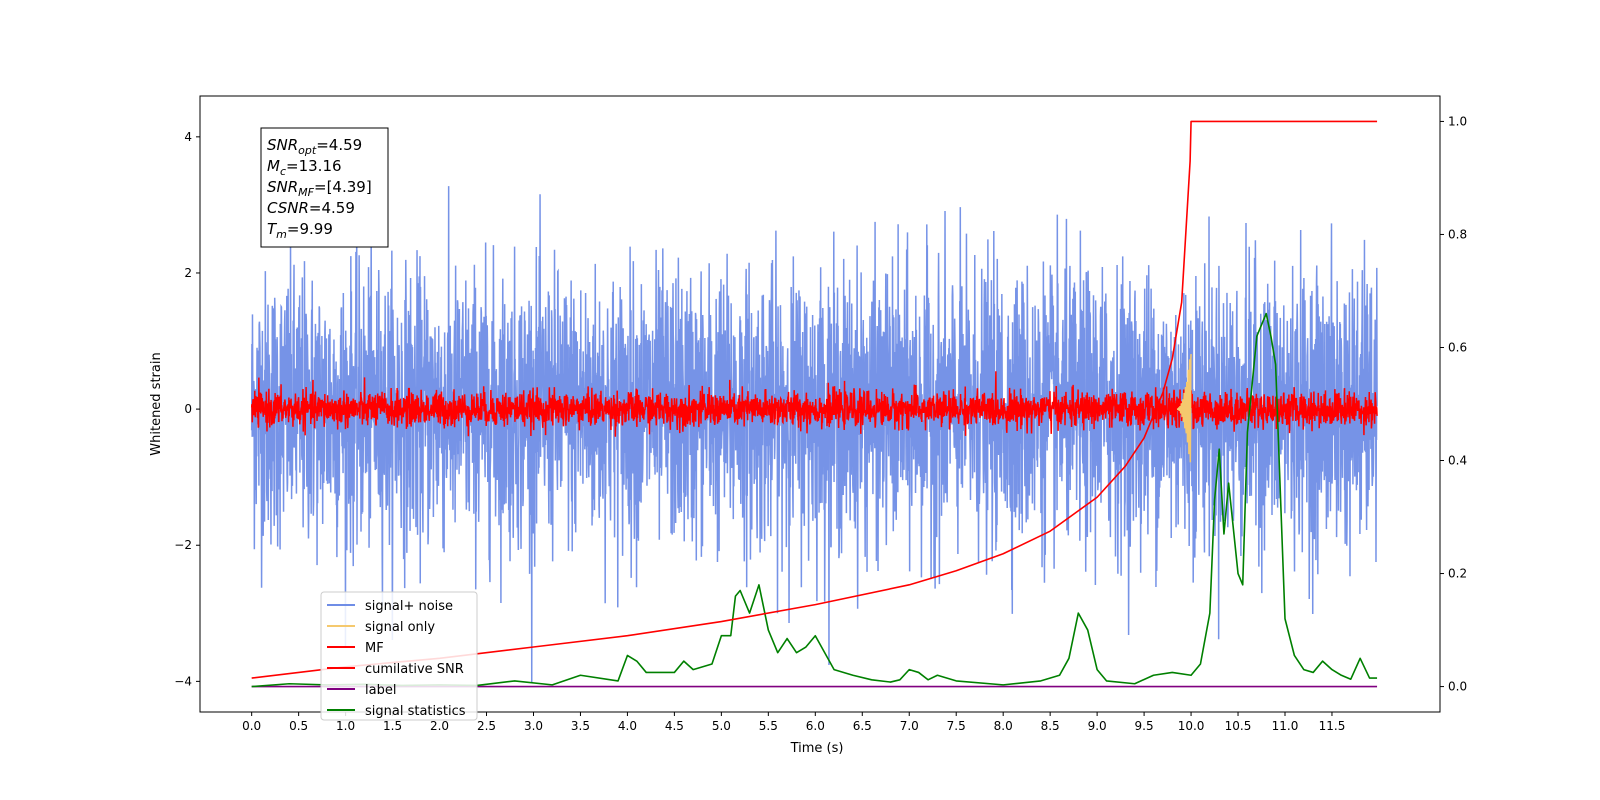 This screenshot has height=800, width=1600. What do you see at coordinates (862, 726) in the screenshot?
I see `x-tick-label: 6.5` at bounding box center [862, 726].